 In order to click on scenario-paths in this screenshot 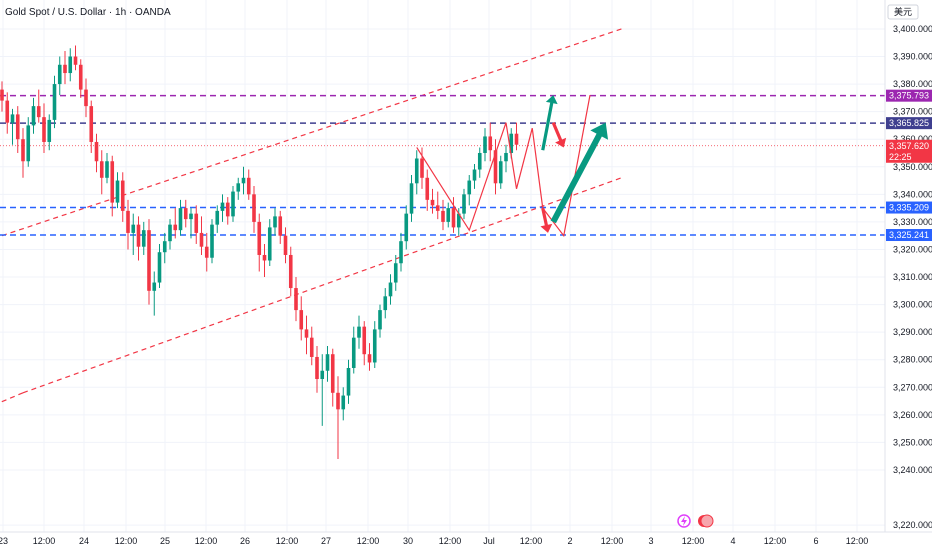, I will do `click(503, 166)`.